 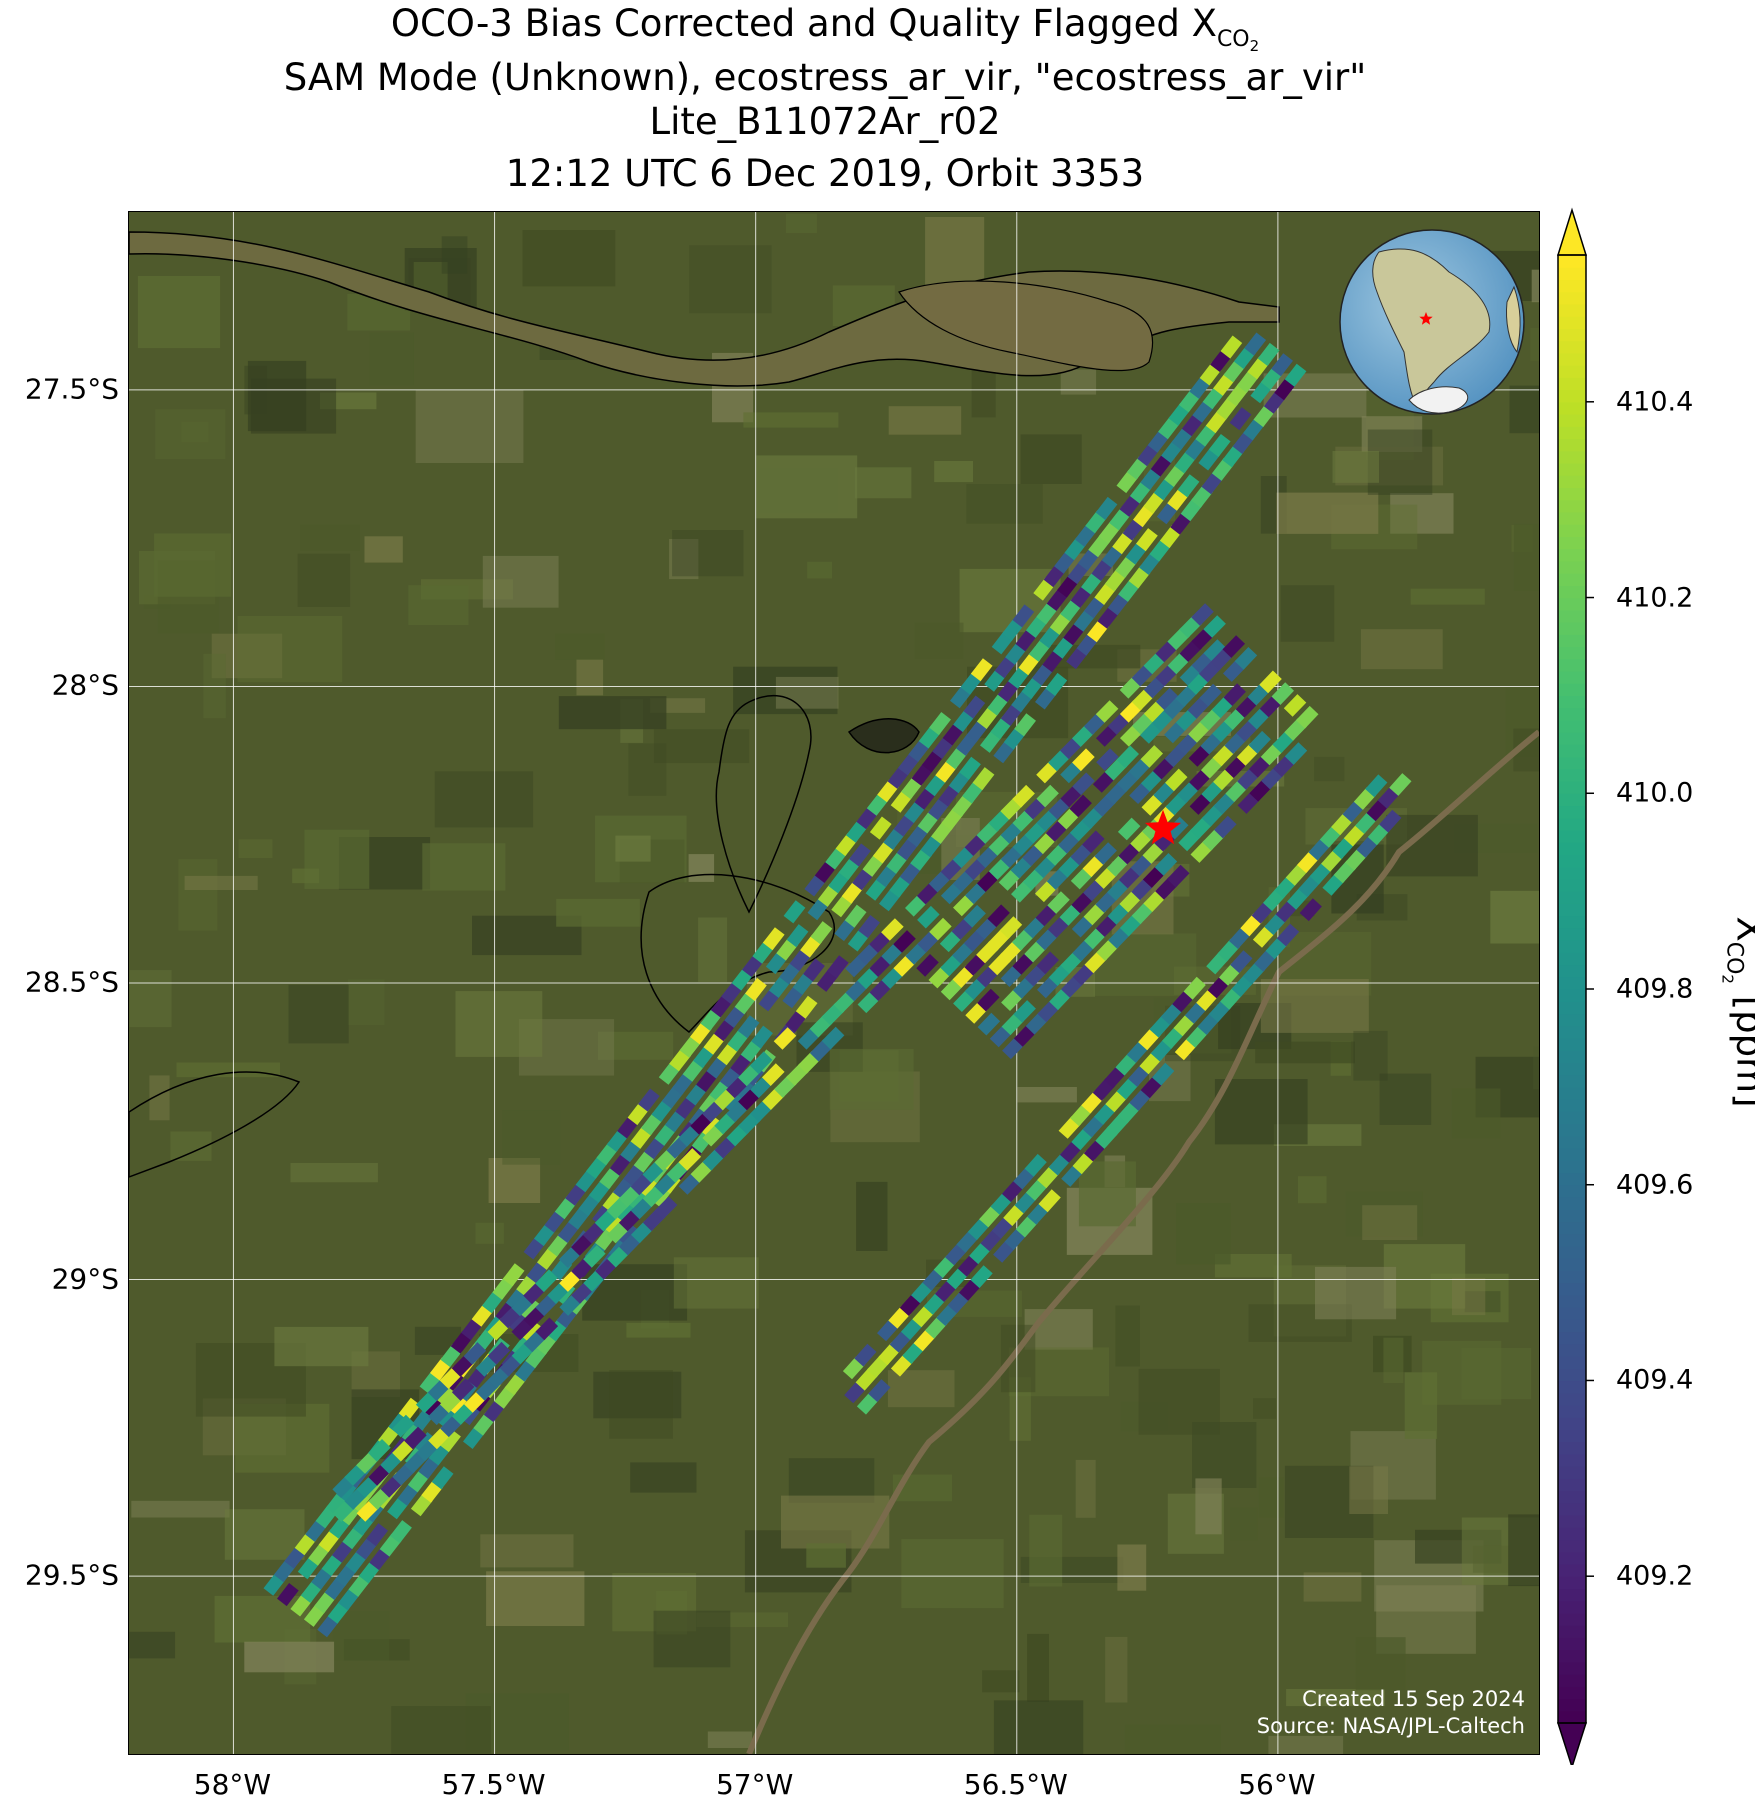 What do you see at coordinates (71, 389) in the screenshot?
I see `y-tick-label: 27.5°S` at bounding box center [71, 389].